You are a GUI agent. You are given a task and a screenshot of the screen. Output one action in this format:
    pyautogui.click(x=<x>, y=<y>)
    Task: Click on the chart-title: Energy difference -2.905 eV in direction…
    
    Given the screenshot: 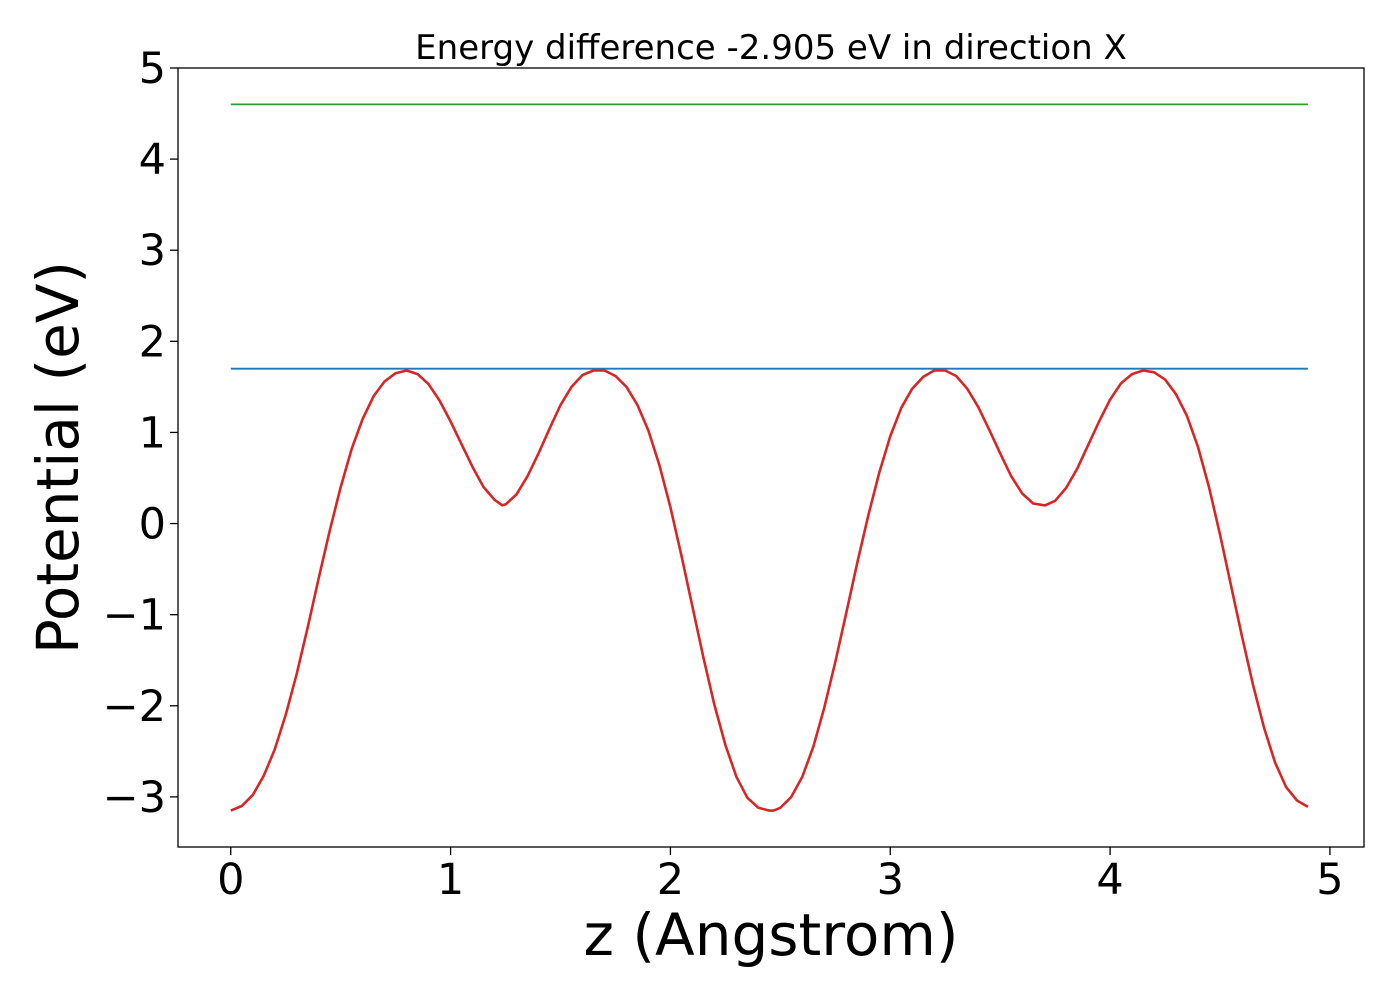 What is the action you would take?
    pyautogui.click(x=771, y=48)
    